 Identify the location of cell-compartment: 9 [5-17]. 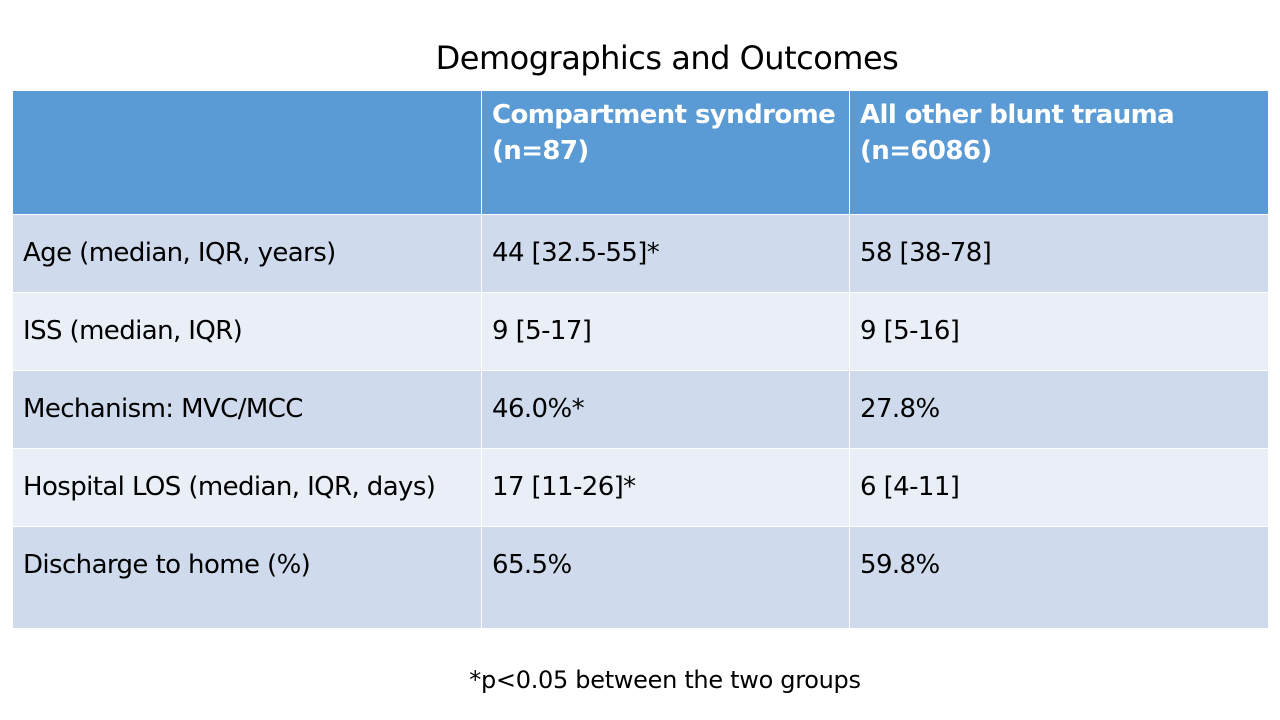
(665, 331).